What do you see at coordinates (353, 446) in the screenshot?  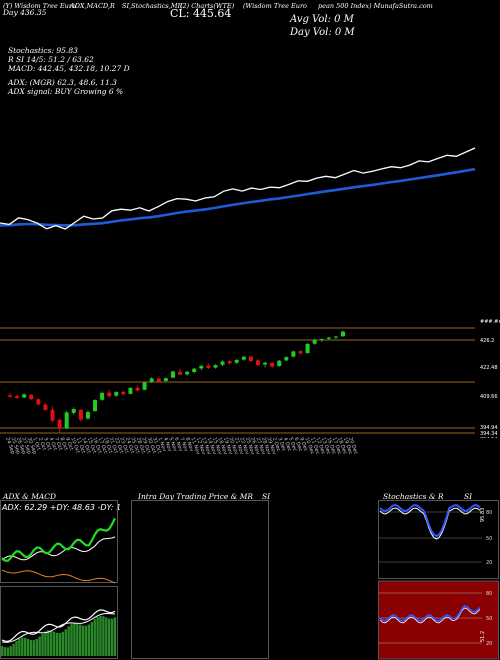 I see `date-tick-label: 20 Dec` at bounding box center [353, 446].